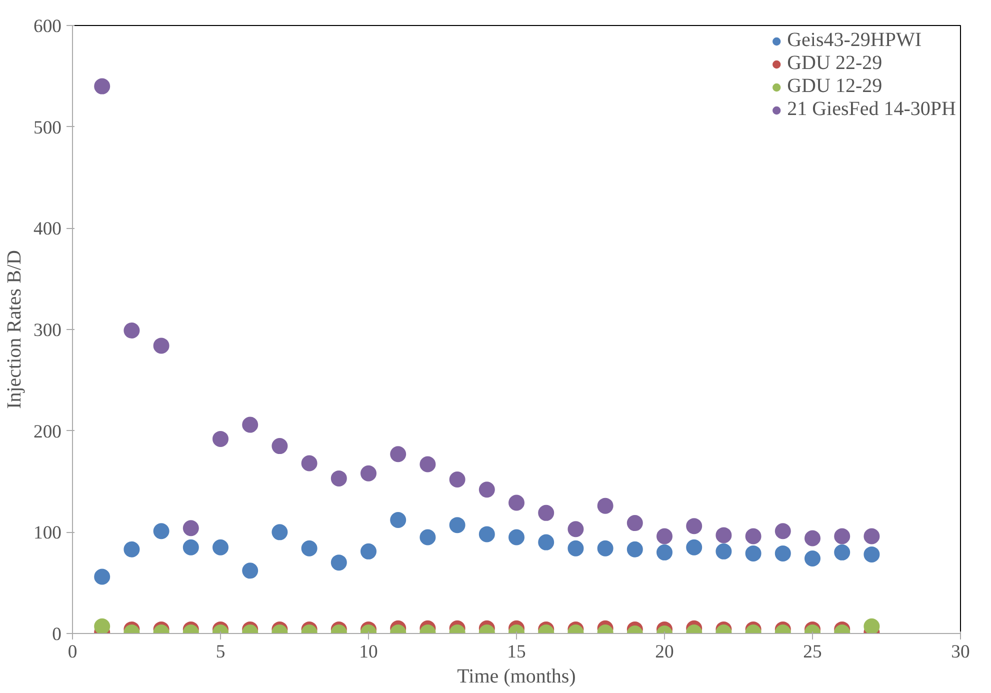 Image resolution: width=991 pixels, height=693 pixels. What do you see at coordinates (48, 127) in the screenshot?
I see `y-tick-label: 500` at bounding box center [48, 127].